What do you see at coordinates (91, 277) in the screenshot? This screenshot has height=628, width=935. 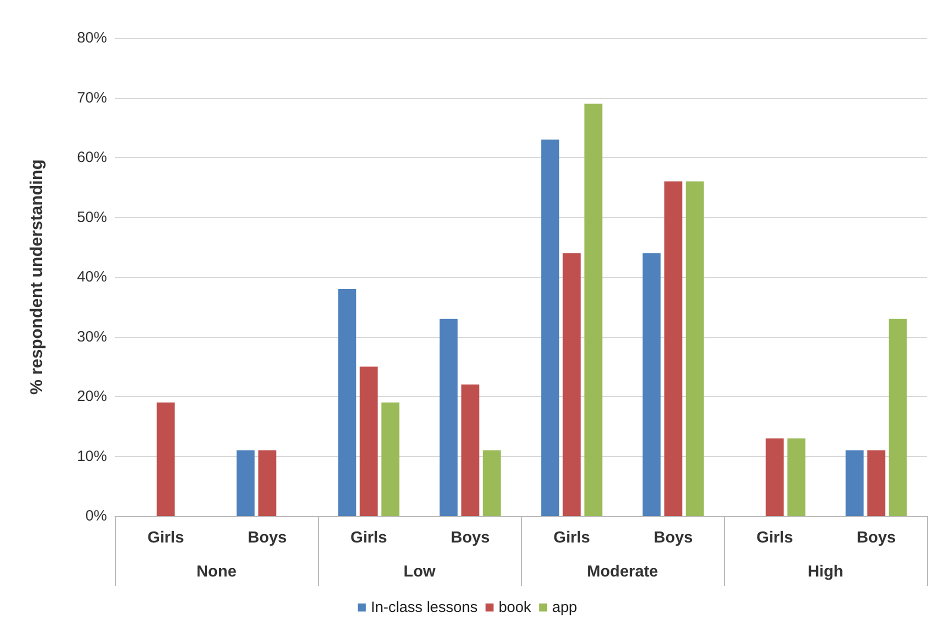 I see `y-tick-label: 40%` at bounding box center [91, 277].